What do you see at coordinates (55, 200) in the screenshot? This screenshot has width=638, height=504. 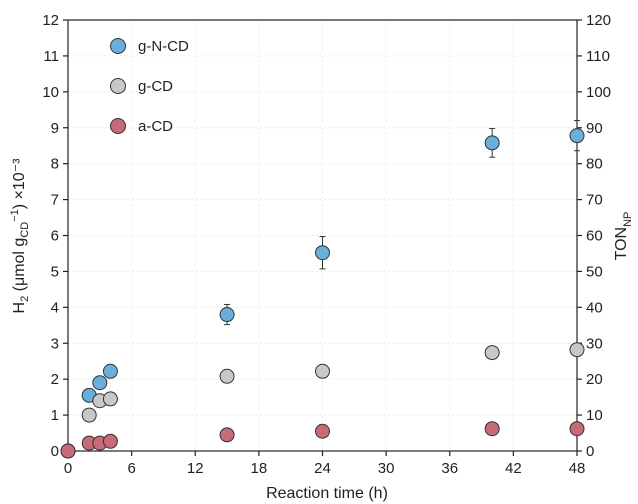 I see `y-tick-label: 7` at bounding box center [55, 200].